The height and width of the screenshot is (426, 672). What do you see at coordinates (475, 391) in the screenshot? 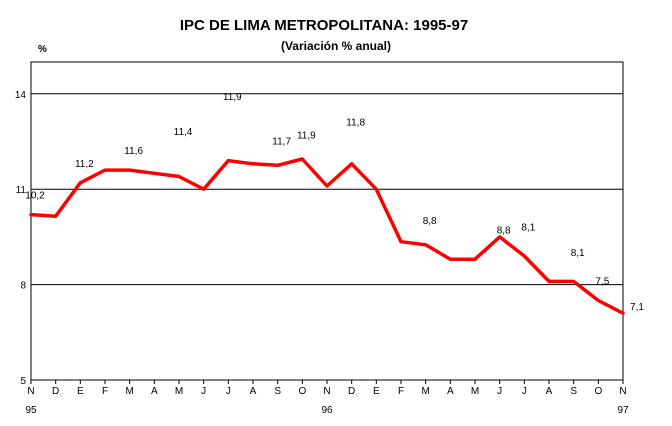
I see `x-tick-label-18: M` at bounding box center [475, 391].